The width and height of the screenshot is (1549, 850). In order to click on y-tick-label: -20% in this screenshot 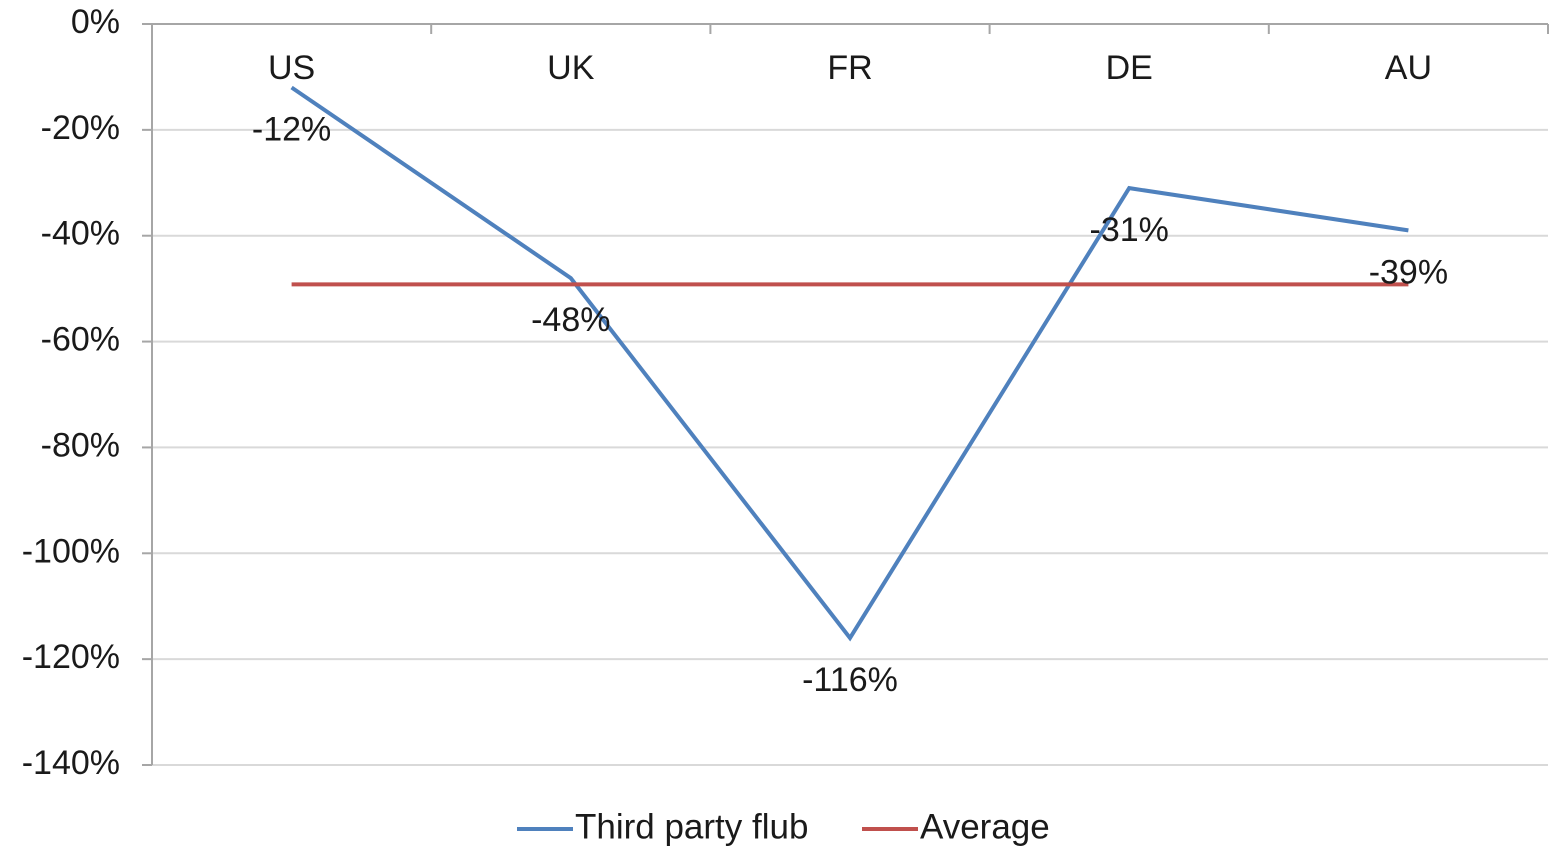, I will do `click(80, 128)`.